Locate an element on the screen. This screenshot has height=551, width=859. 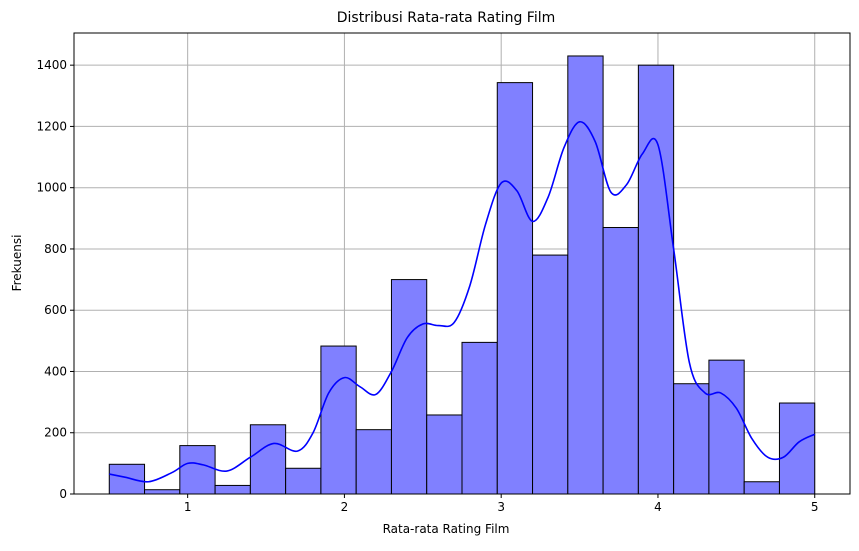
x-tick-label: 5 is located at coordinates (815, 507).